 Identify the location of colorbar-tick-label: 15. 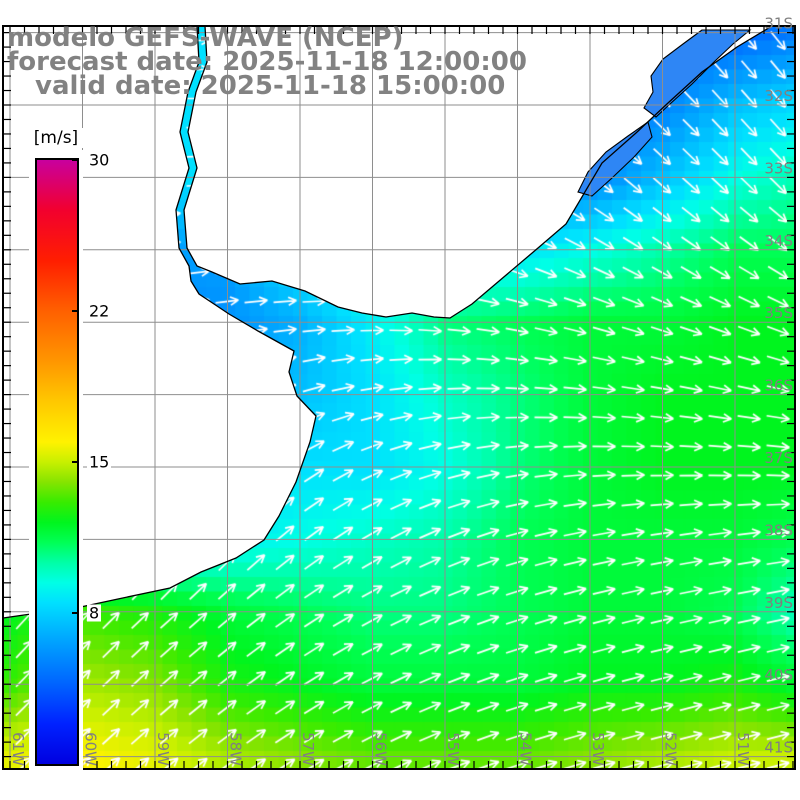
(99, 462).